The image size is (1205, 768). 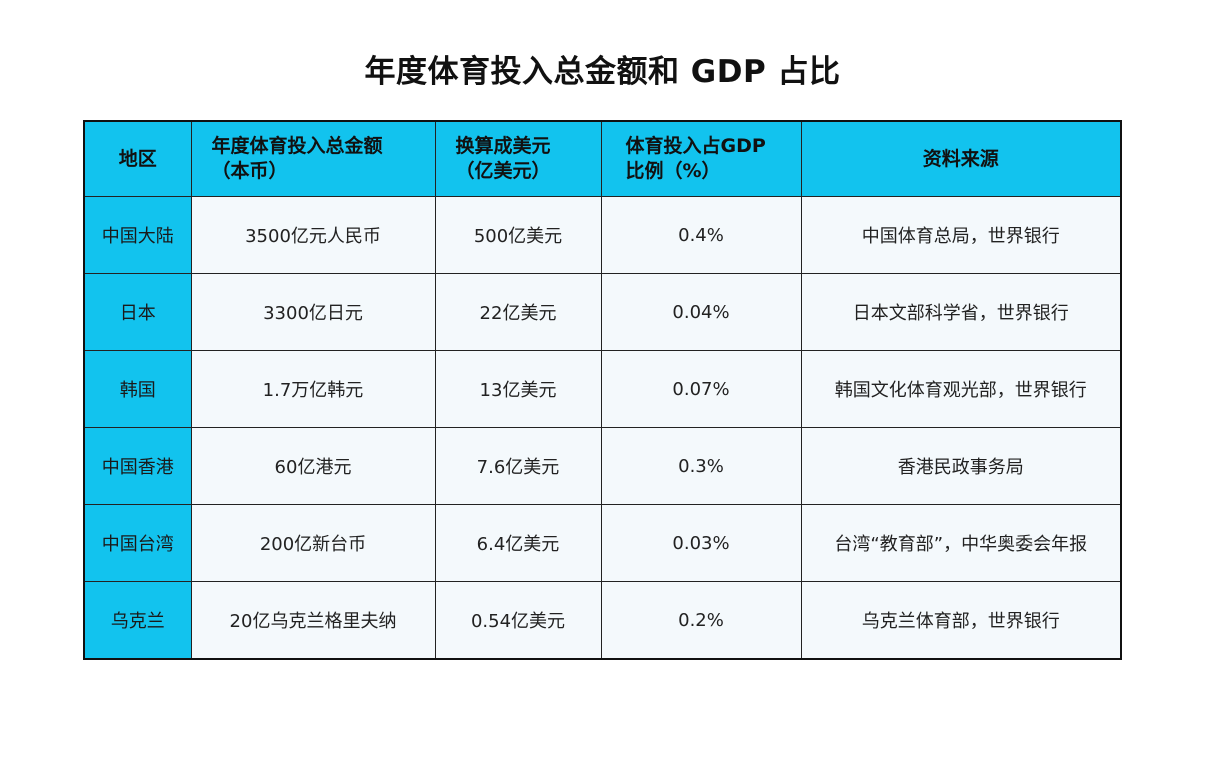 What do you see at coordinates (695, 158) in the screenshot?
I see `header-gdp-ratio-text: 体育投入占GDP 比例（%）` at bounding box center [695, 158].